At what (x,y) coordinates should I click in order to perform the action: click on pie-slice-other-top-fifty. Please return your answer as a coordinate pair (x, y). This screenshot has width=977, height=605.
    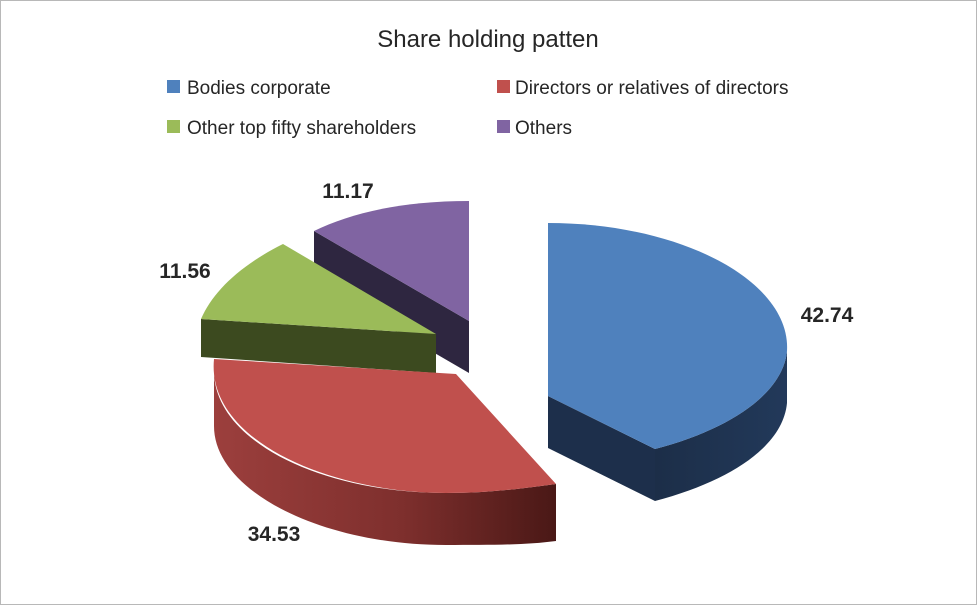
    Looking at the image, I should click on (318, 308).